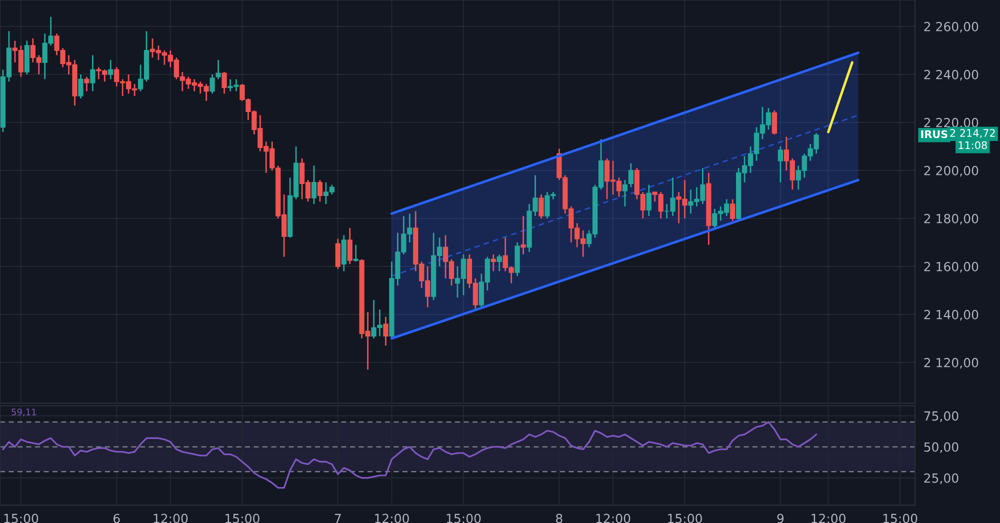  Describe the element at coordinates (951, 219) in the screenshot. I see `y-tick-label: 2 180,00` at that location.